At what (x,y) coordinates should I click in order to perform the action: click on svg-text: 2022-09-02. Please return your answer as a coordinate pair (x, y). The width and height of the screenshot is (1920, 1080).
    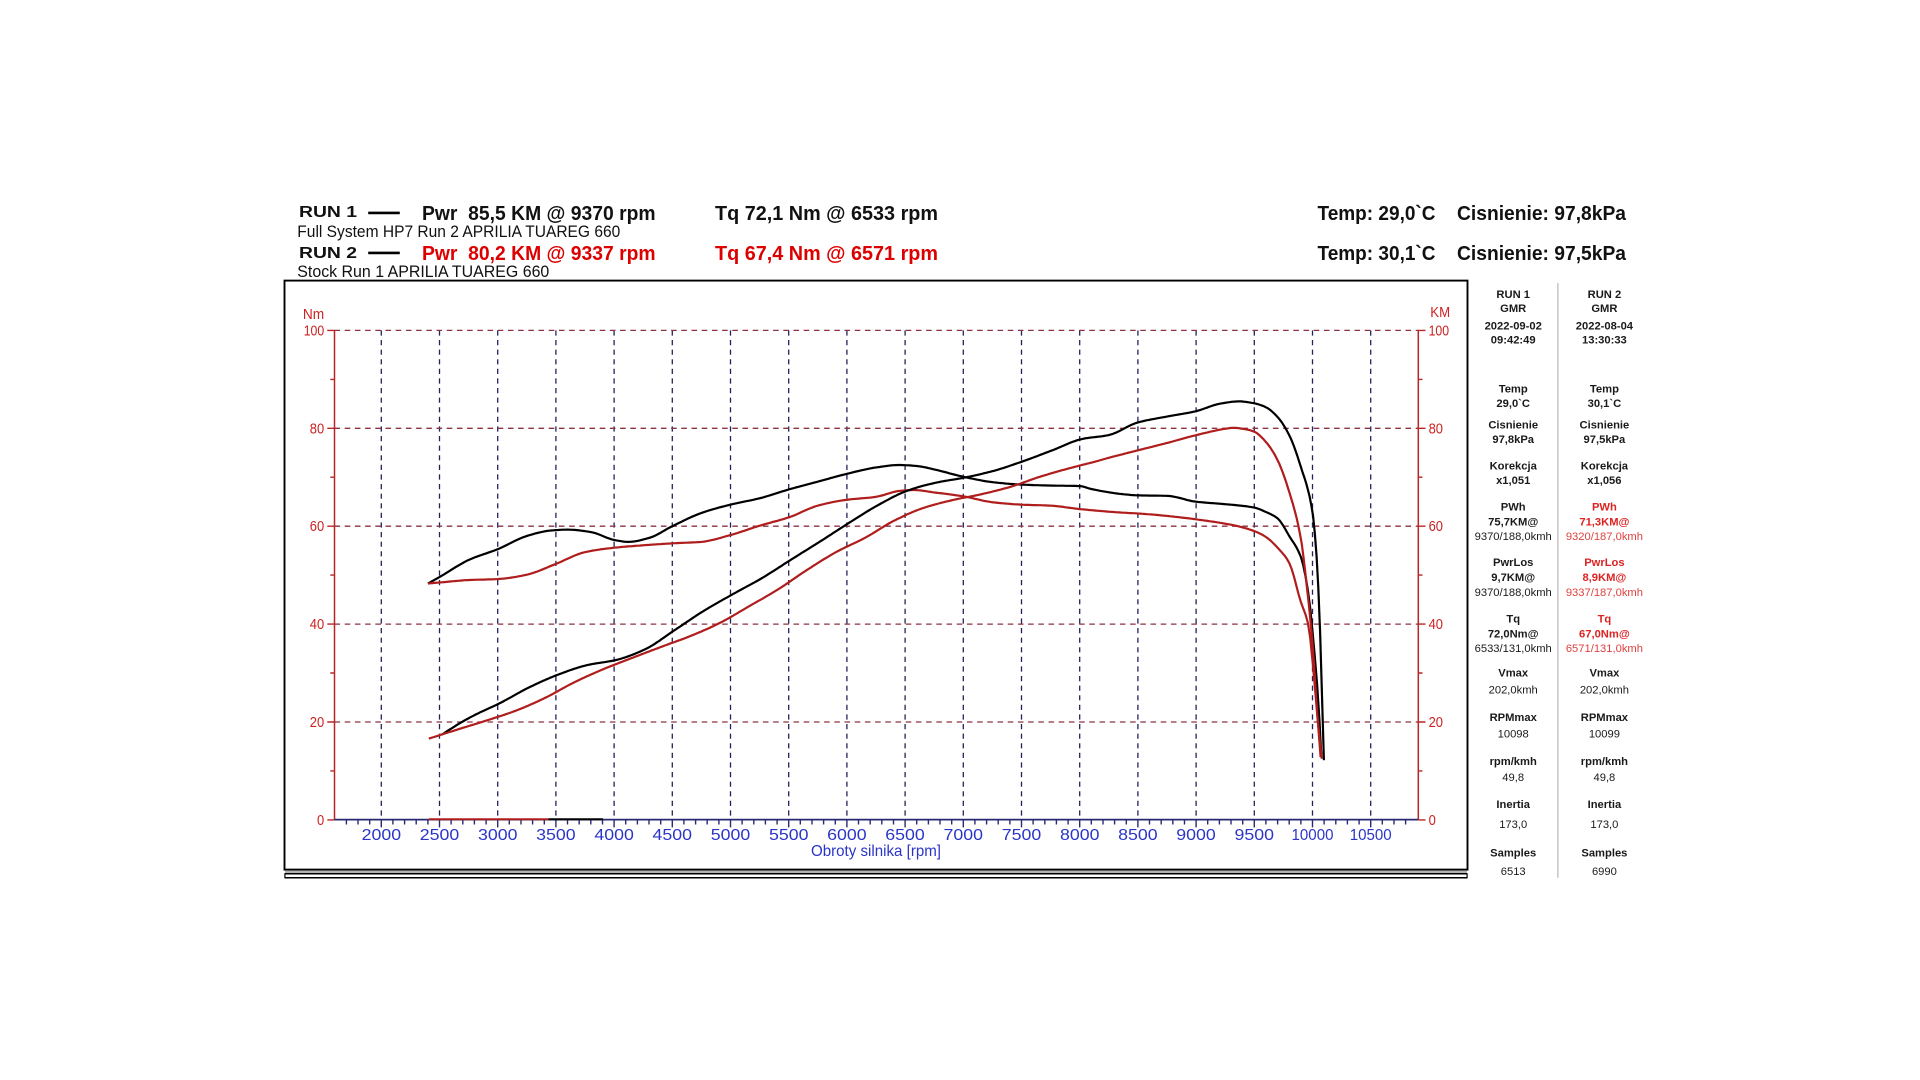
    Looking at the image, I should click on (1513, 327).